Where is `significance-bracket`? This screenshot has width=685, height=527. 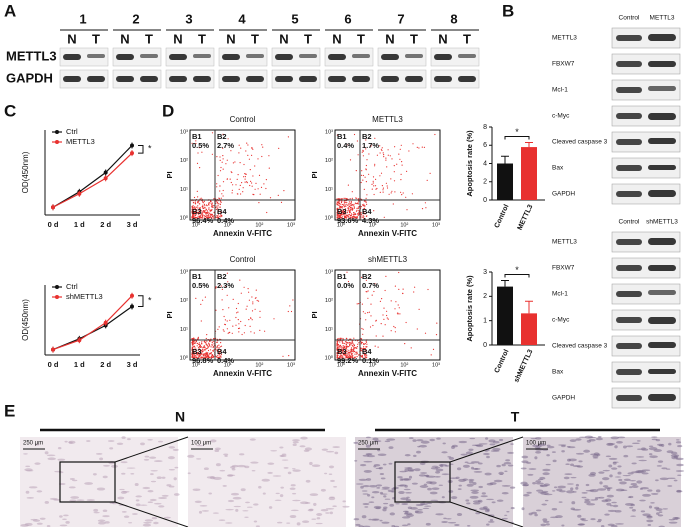
significance-bracket is located at coordinates (141, 149).